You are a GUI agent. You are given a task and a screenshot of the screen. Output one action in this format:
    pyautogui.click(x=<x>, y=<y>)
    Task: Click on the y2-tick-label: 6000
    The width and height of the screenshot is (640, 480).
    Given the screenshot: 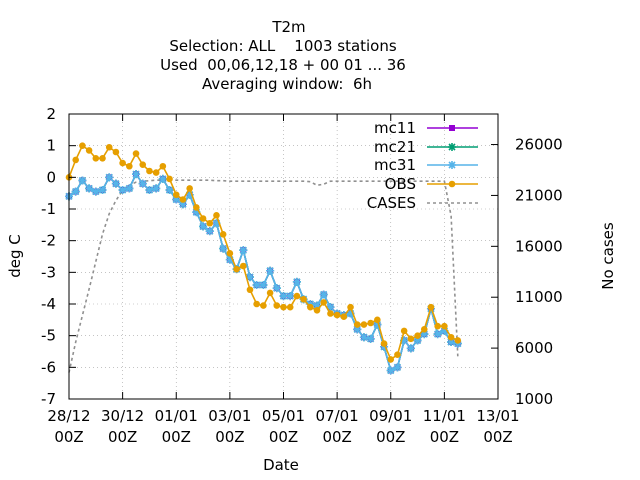 What is the action you would take?
    pyautogui.click(x=534, y=348)
    